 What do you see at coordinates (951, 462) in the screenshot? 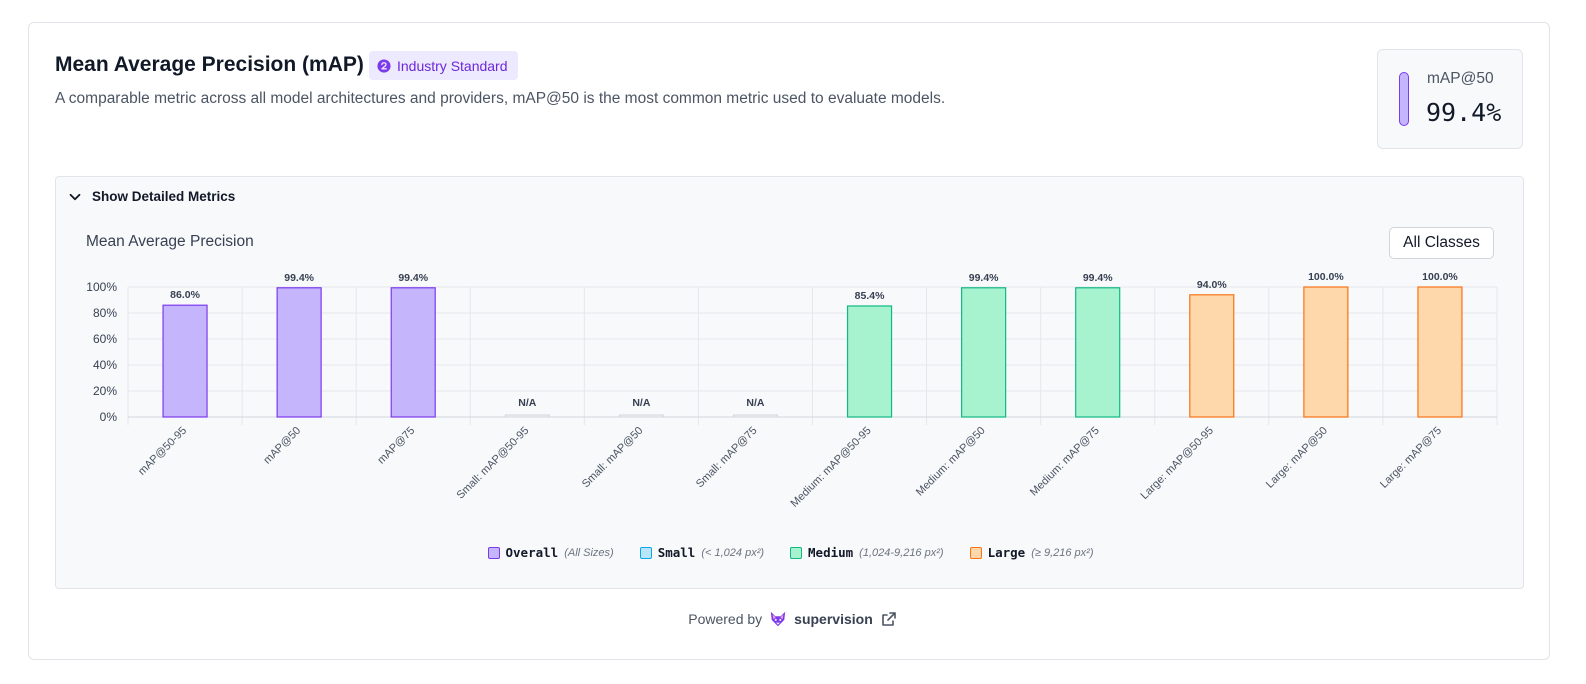
I see `x-tick-label: Medium: mAP@50` at bounding box center [951, 462].